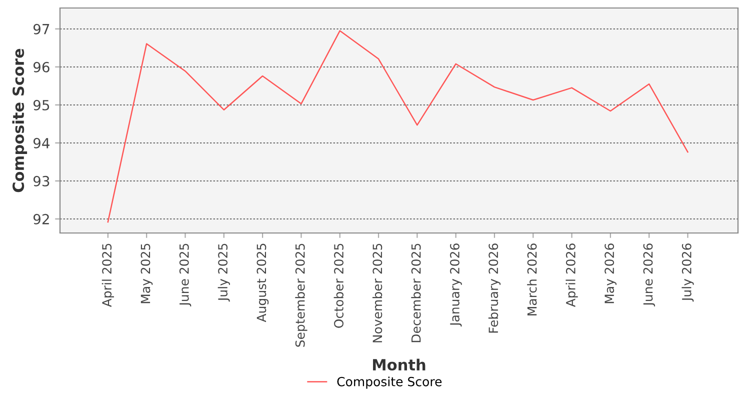  What do you see at coordinates (301, 295) in the screenshot?
I see `x-tick-label: September 2025` at bounding box center [301, 295].